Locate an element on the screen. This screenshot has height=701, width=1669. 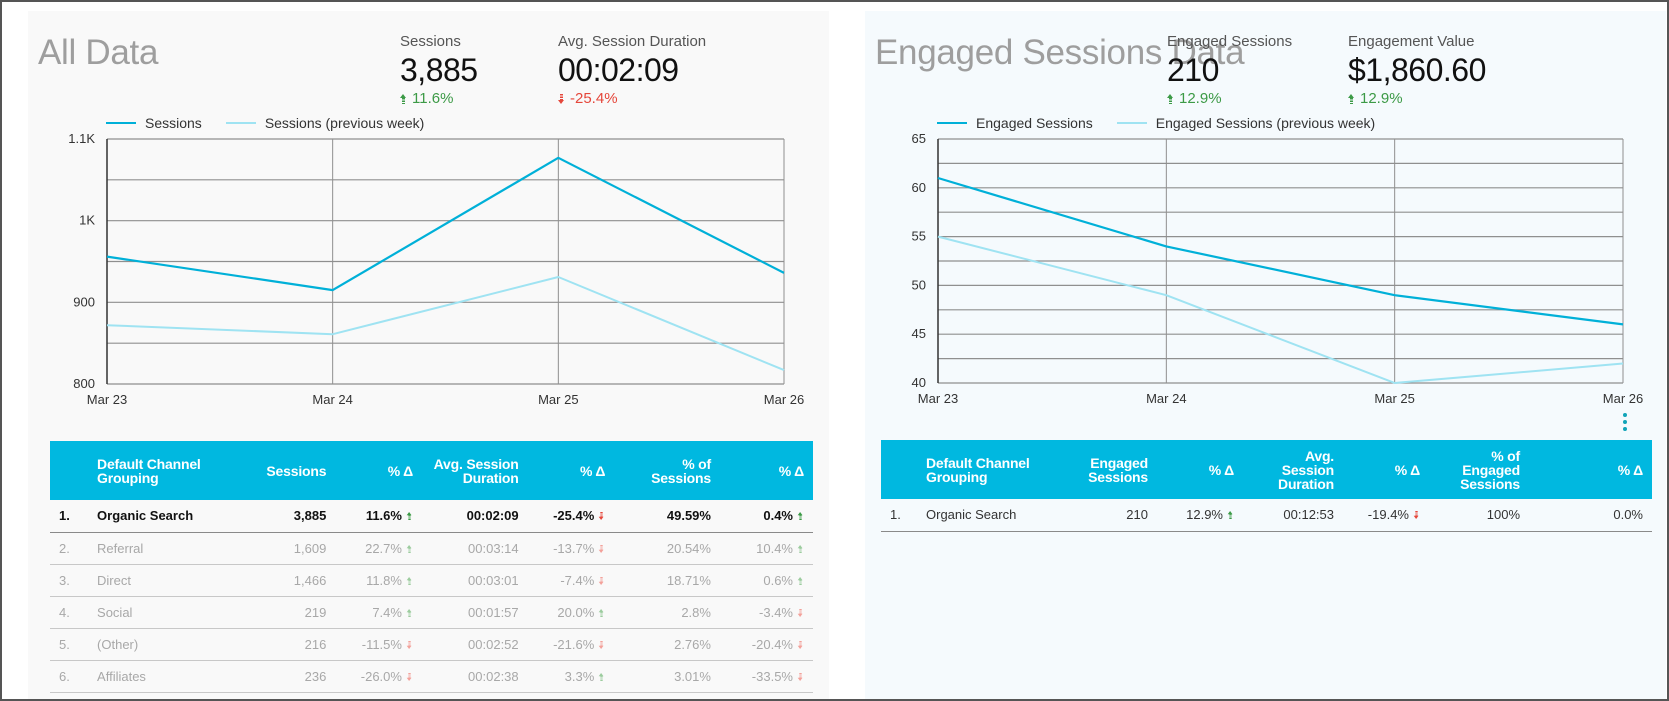
col-sessions-delta: % Δ is located at coordinates (378, 470).